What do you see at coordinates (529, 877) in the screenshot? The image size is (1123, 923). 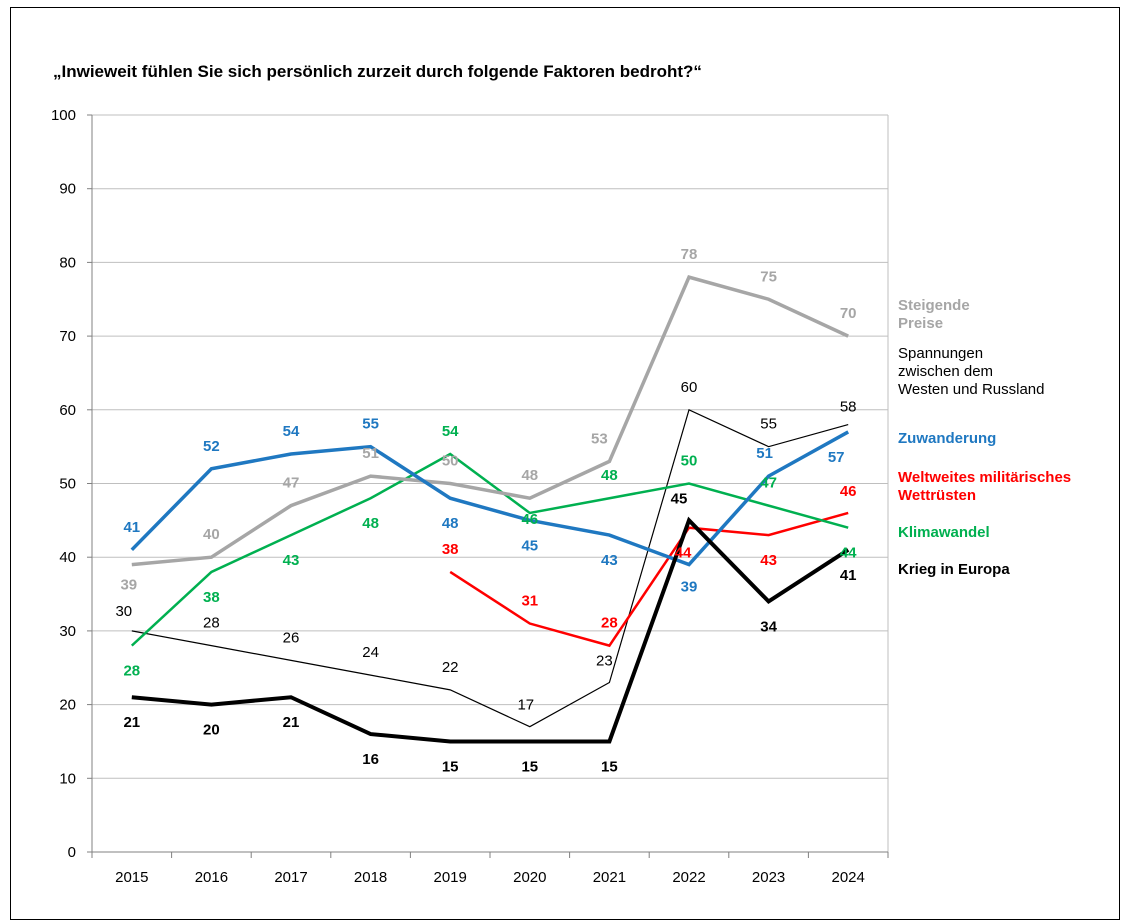 I see `x-tick-label: 2020` at bounding box center [529, 877].